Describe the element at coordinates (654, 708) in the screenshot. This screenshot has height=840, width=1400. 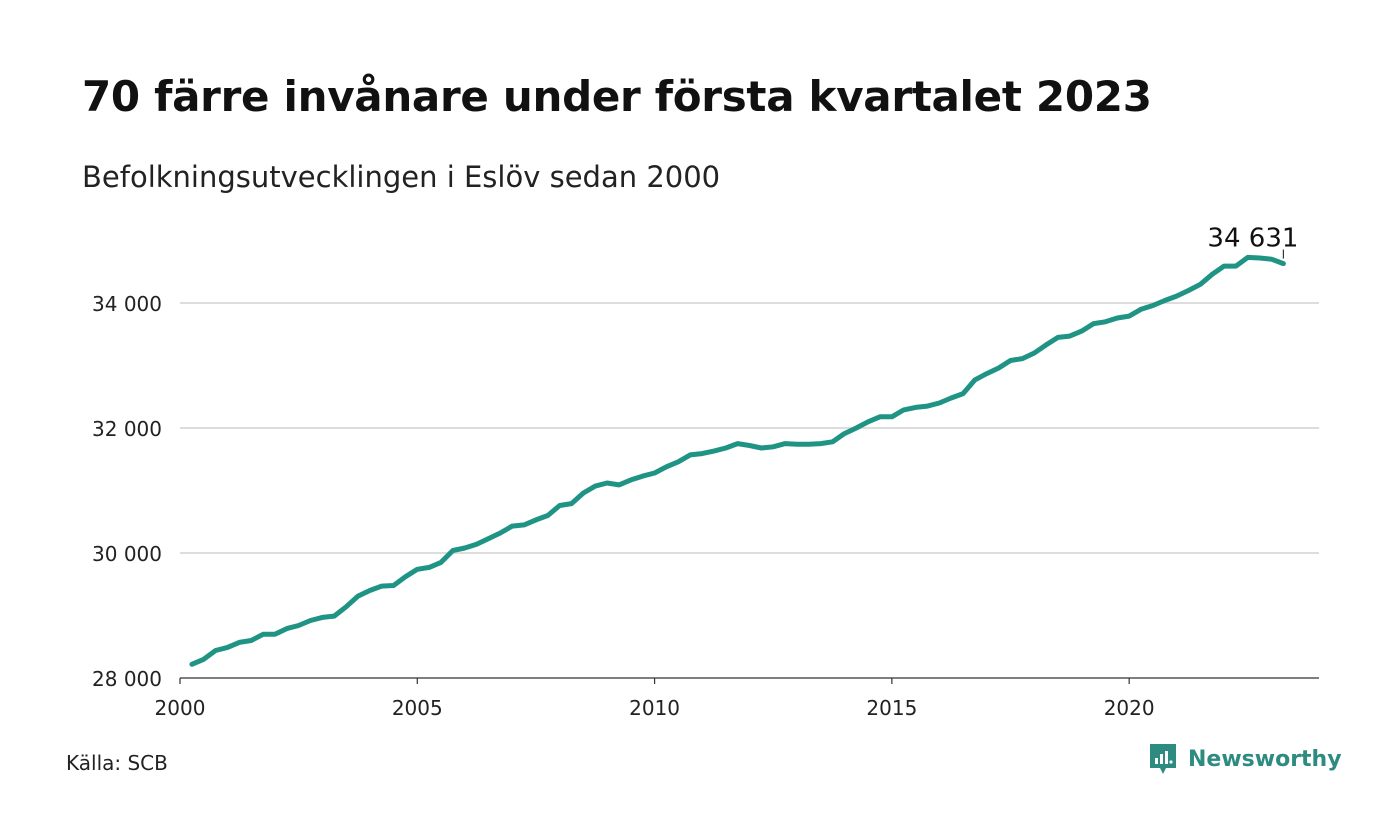
I see `x-tick-label: 2010` at that location.